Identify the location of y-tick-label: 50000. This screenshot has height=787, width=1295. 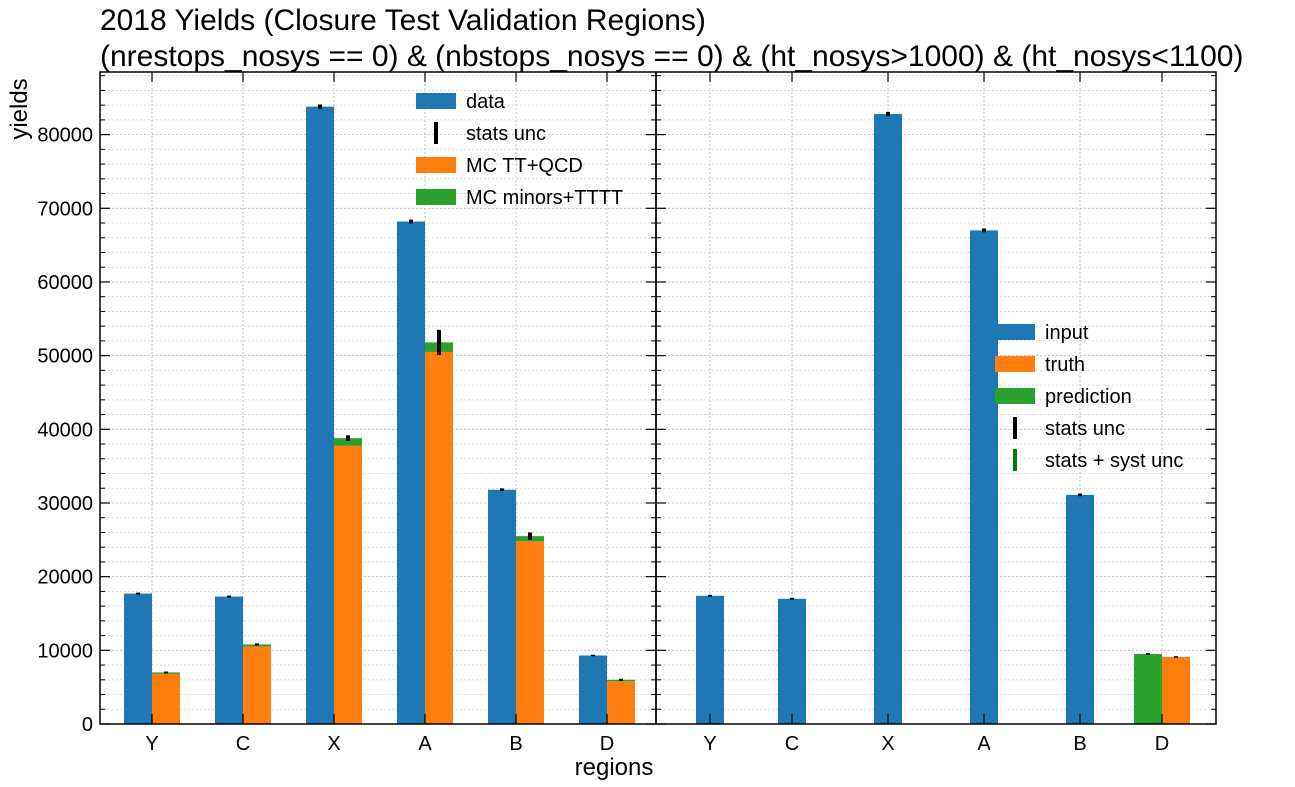
(65, 357).